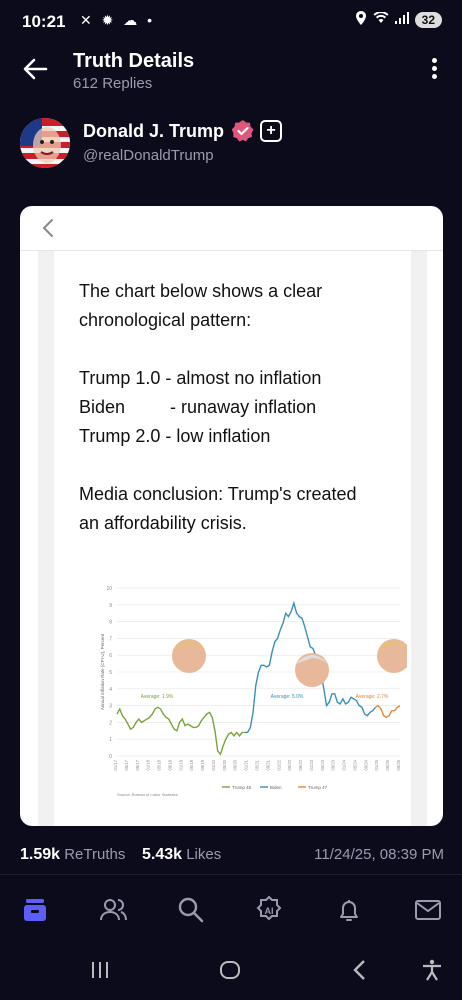 The width and height of the screenshot is (462, 1000). I want to click on y-tick-label: 7, so click(110, 639).